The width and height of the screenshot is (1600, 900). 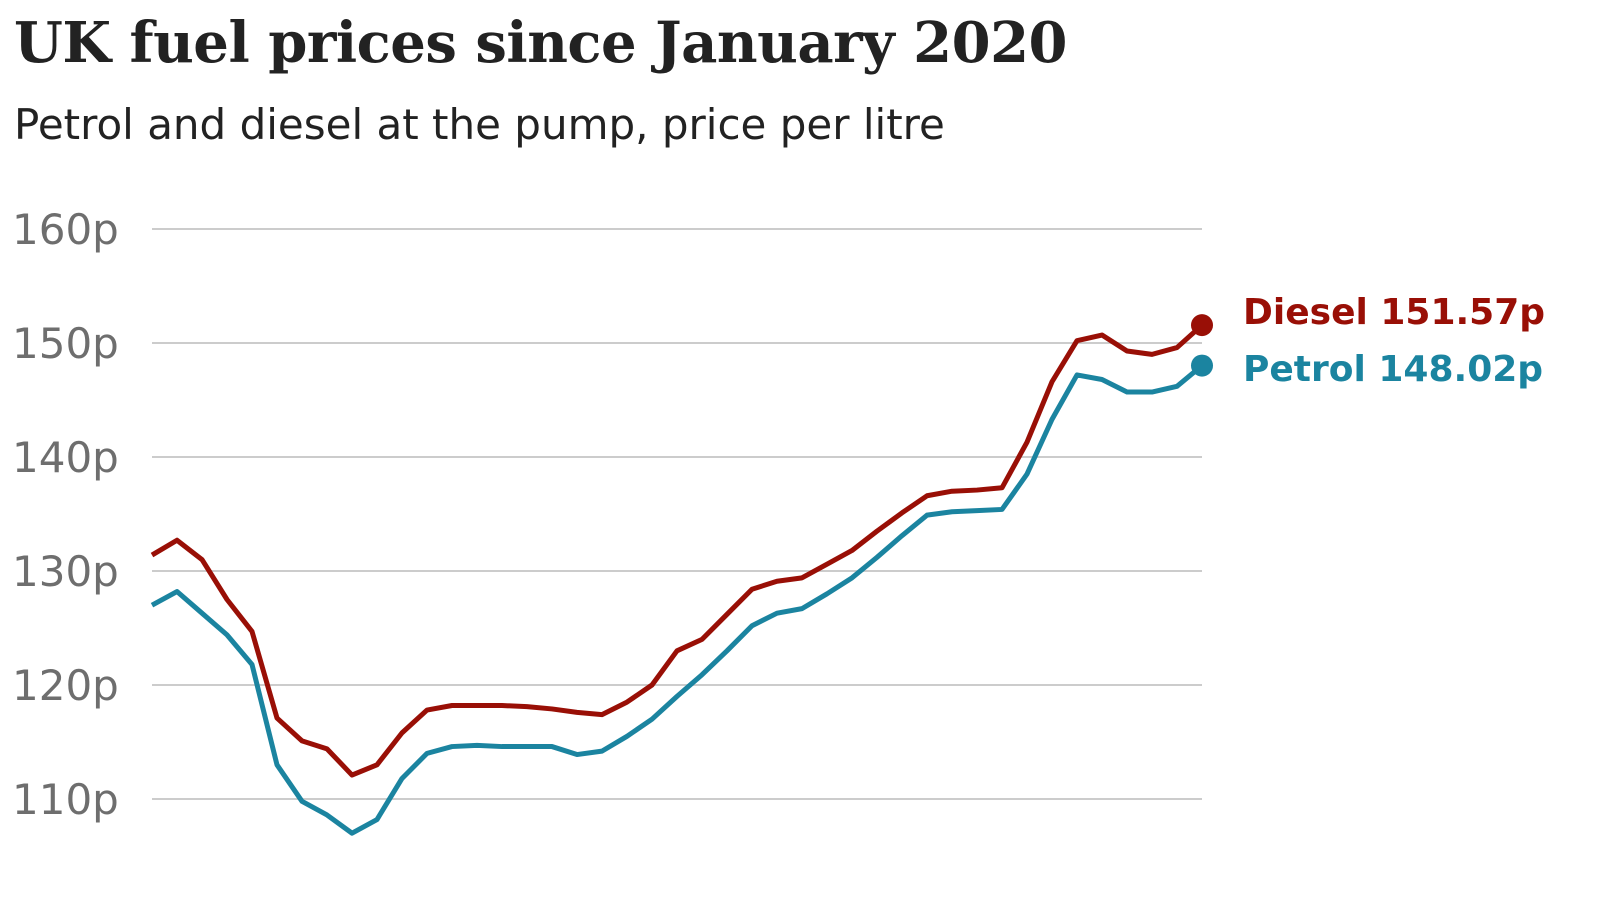 I want to click on diesel-end-point, so click(x=1202, y=325).